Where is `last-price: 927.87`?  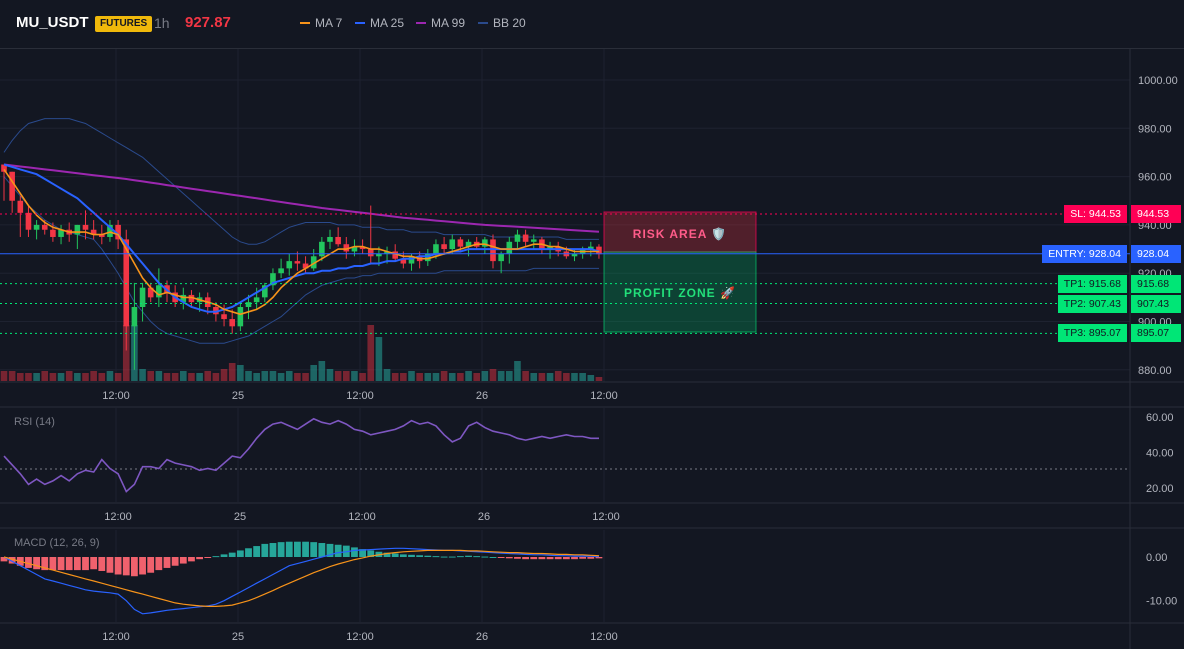 last-price: 927.87 is located at coordinates (208, 22).